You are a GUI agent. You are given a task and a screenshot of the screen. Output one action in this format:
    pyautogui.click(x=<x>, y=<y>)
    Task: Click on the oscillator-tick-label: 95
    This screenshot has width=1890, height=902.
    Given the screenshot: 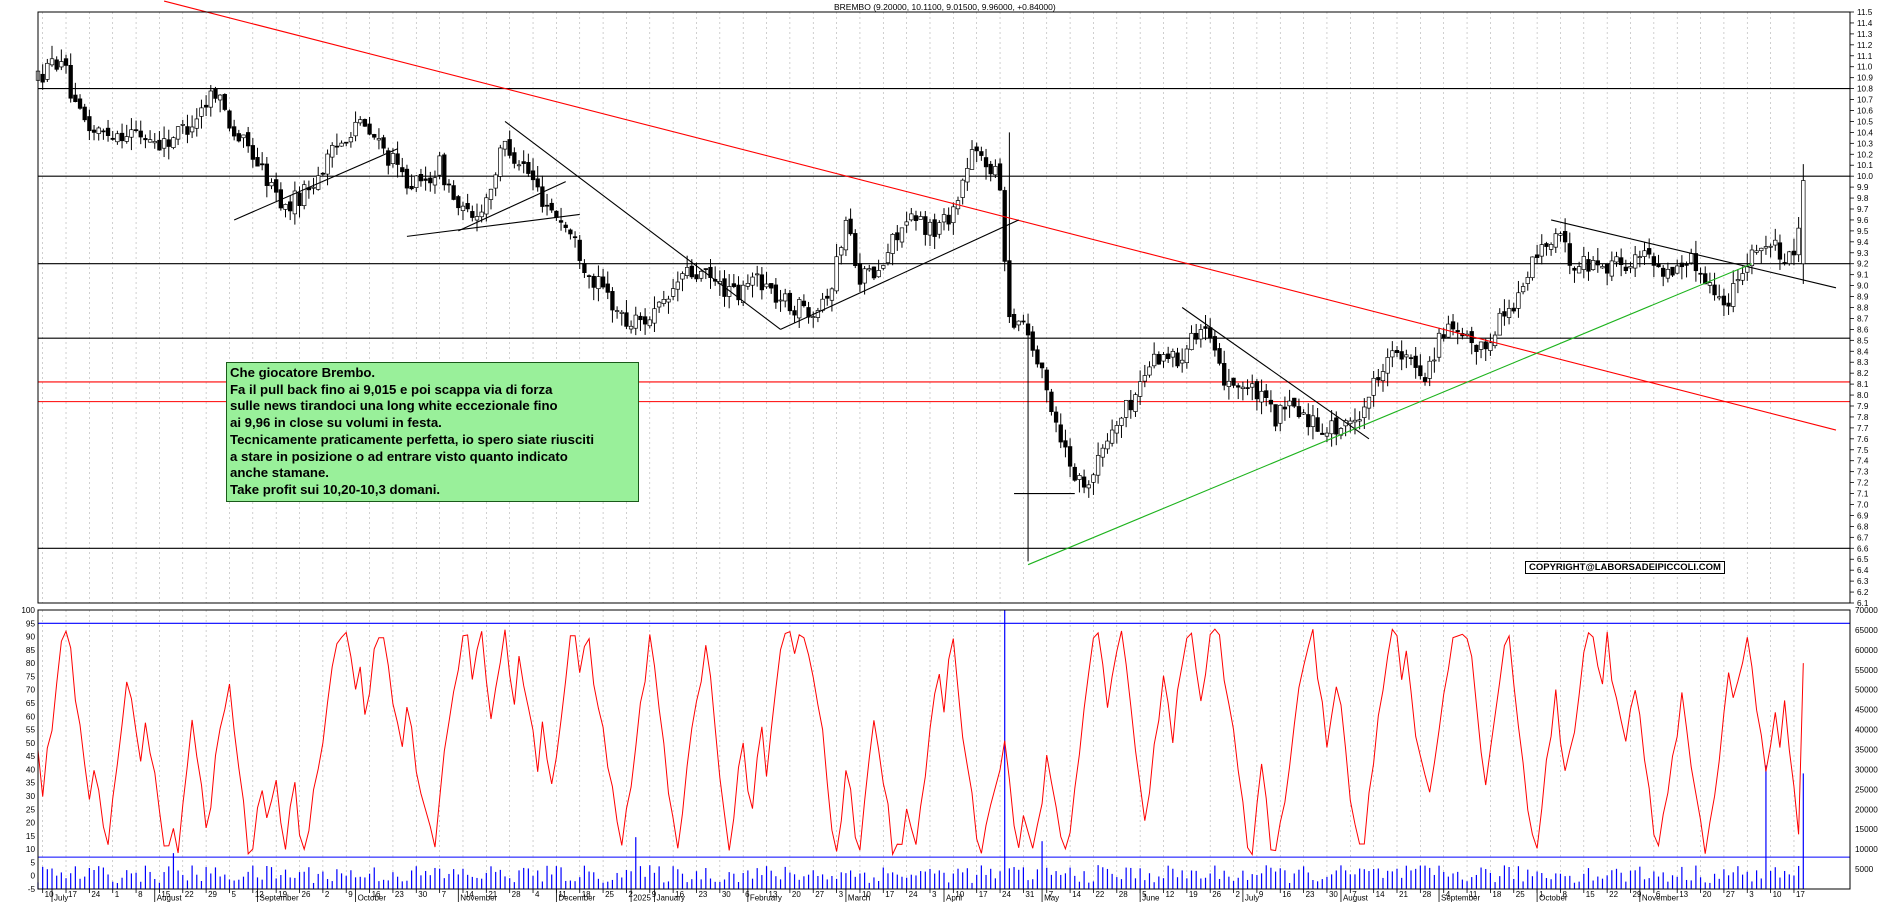 What is the action you would take?
    pyautogui.click(x=31, y=623)
    